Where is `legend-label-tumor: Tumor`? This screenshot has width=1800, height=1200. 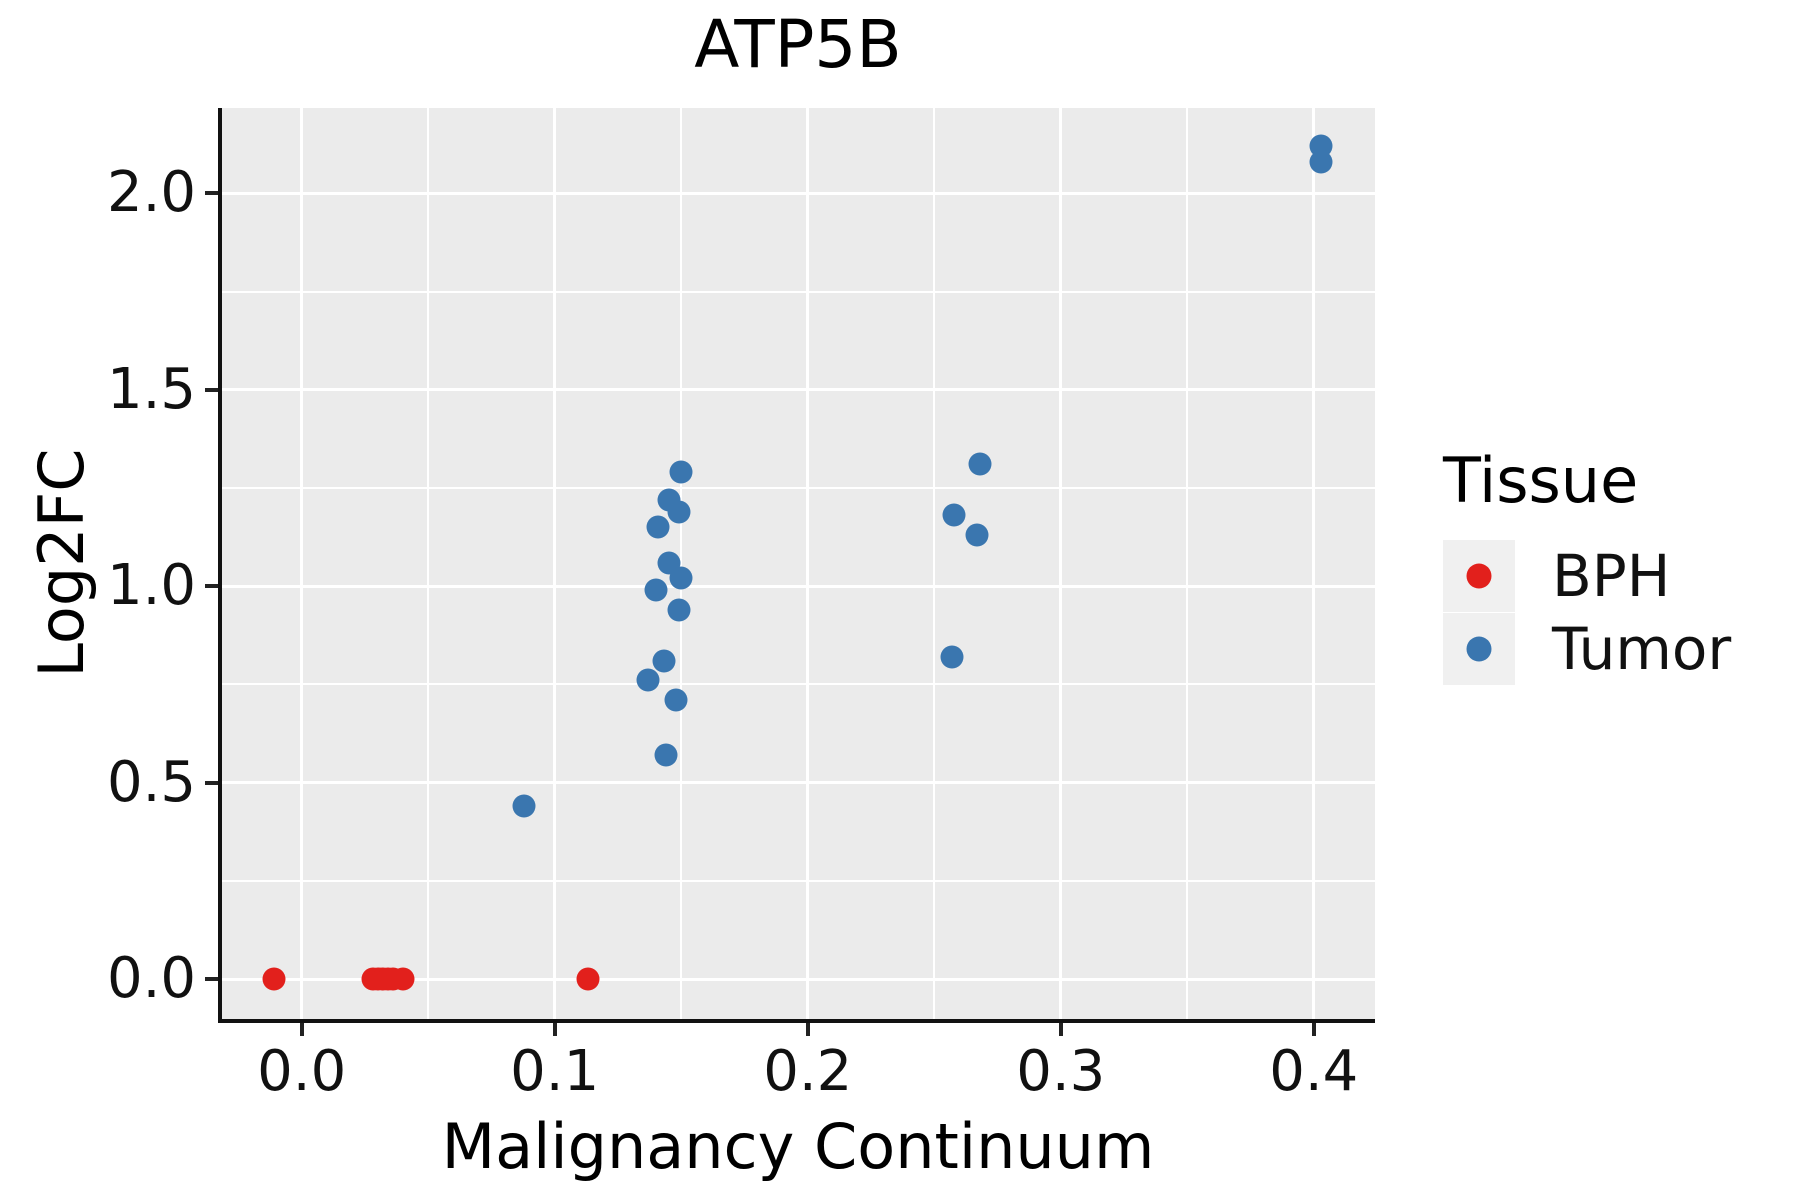
legend-label-tumor: Tumor is located at coordinates (1642, 648).